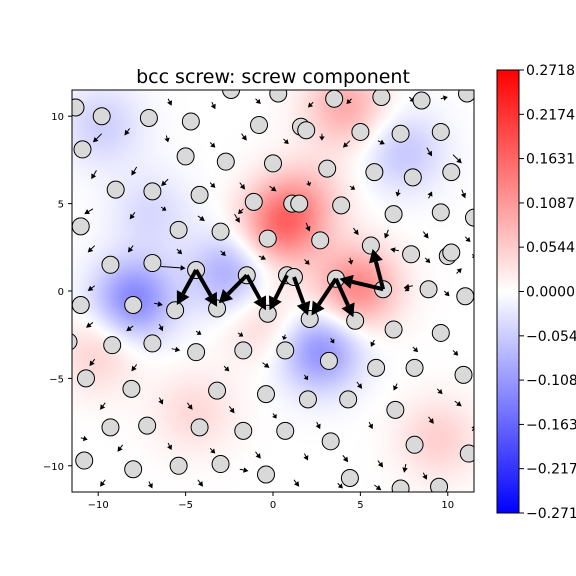  I want to click on core-displacement-arrows, so click(281, 283).